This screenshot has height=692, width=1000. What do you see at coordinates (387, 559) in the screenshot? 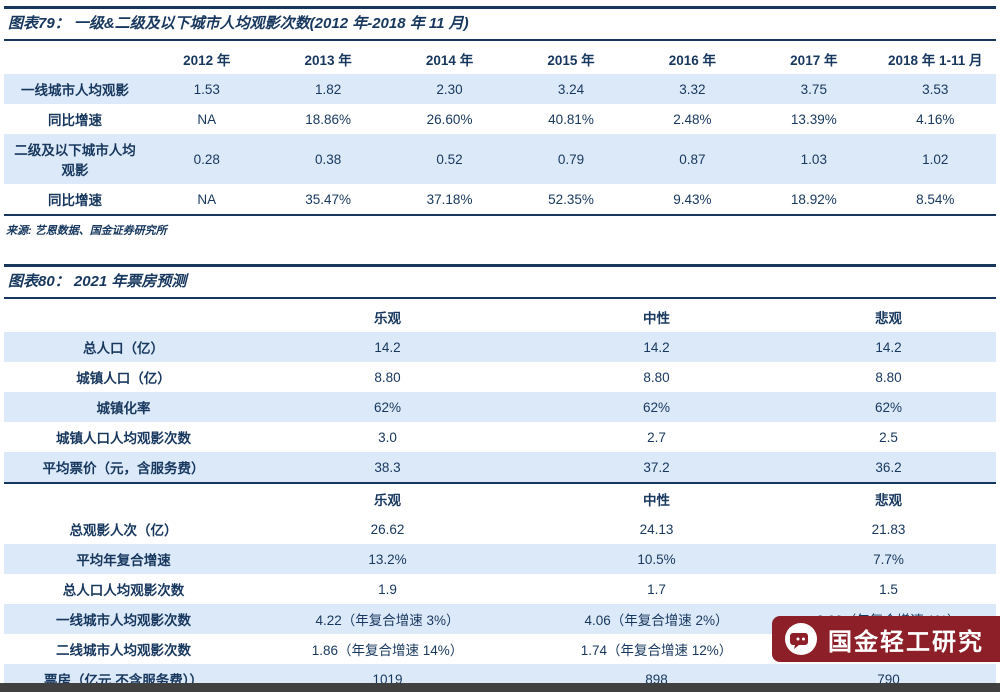
I see `value-cell: 13.2%` at bounding box center [387, 559].